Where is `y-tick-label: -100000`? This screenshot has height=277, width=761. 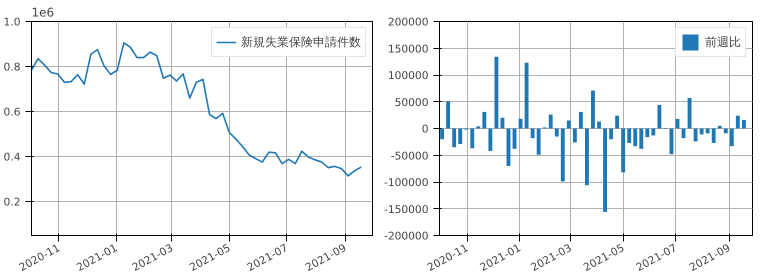 y-tick-label: -100000 is located at coordinates (406, 182).